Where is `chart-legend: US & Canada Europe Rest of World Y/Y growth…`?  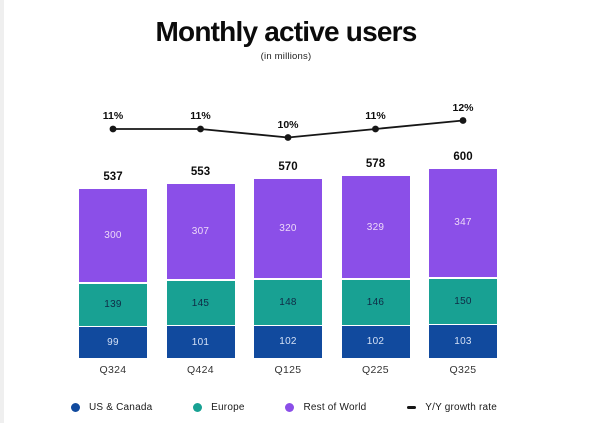 chart-legend: US & Canada Europe Rest of World Y/Y growth… is located at coordinates (284, 407).